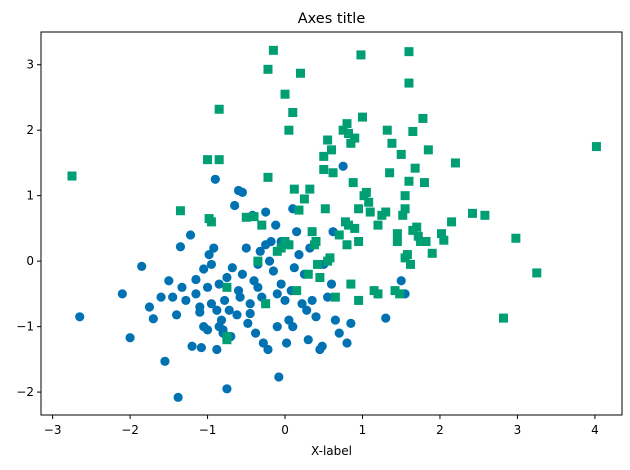 This screenshot has width=630, height=470. What do you see at coordinates (518, 430) in the screenshot?
I see `x-tick-label: 3` at bounding box center [518, 430].